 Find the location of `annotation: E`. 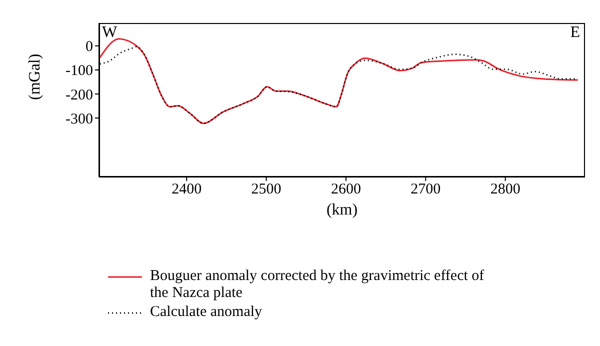

annotation: E is located at coordinates (575, 33).